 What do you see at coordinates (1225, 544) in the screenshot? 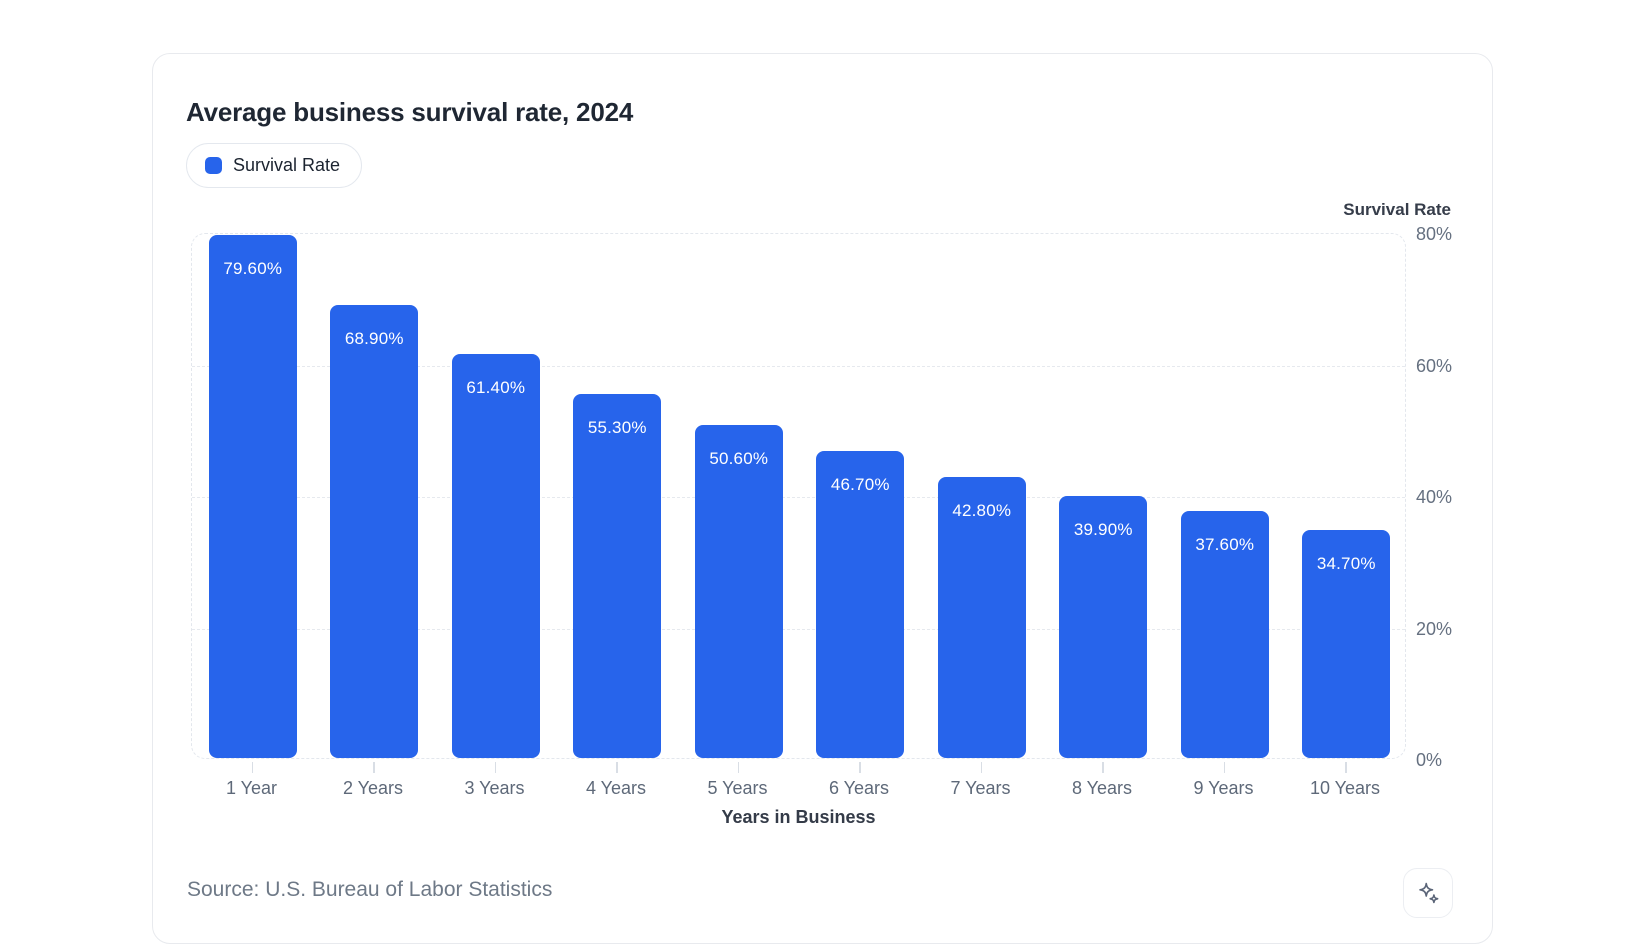
I see `bar-value-label: 37.60%` at bounding box center [1225, 544].